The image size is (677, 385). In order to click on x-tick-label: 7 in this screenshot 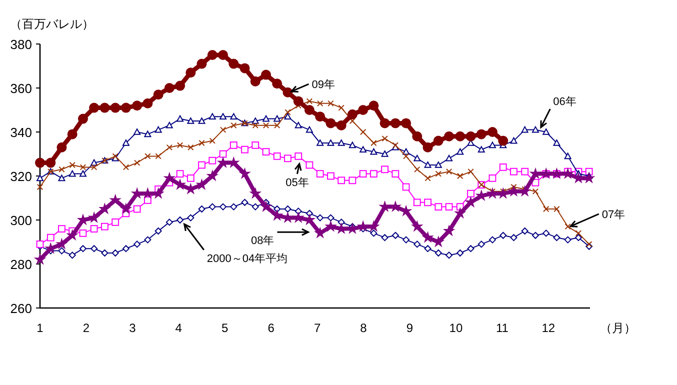, I will do `click(317, 328)`.